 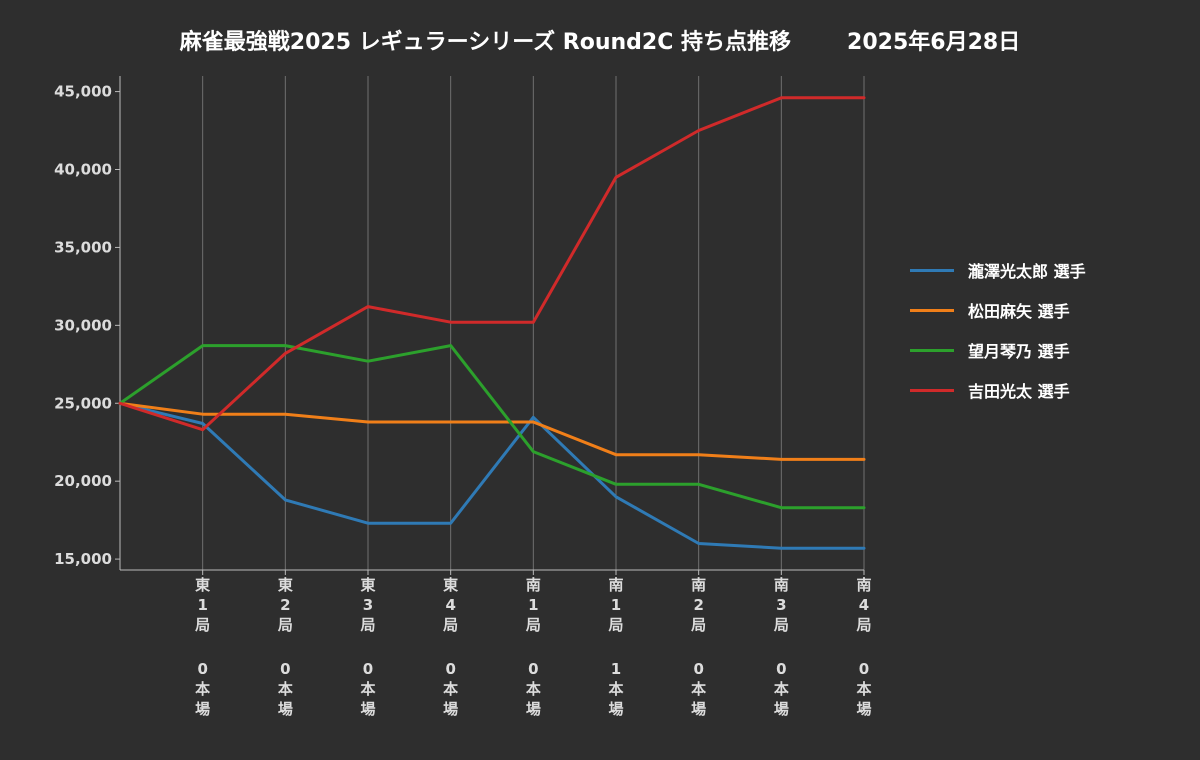 What do you see at coordinates (83, 170) in the screenshot?
I see `y-tick-label: 40,000` at bounding box center [83, 170].